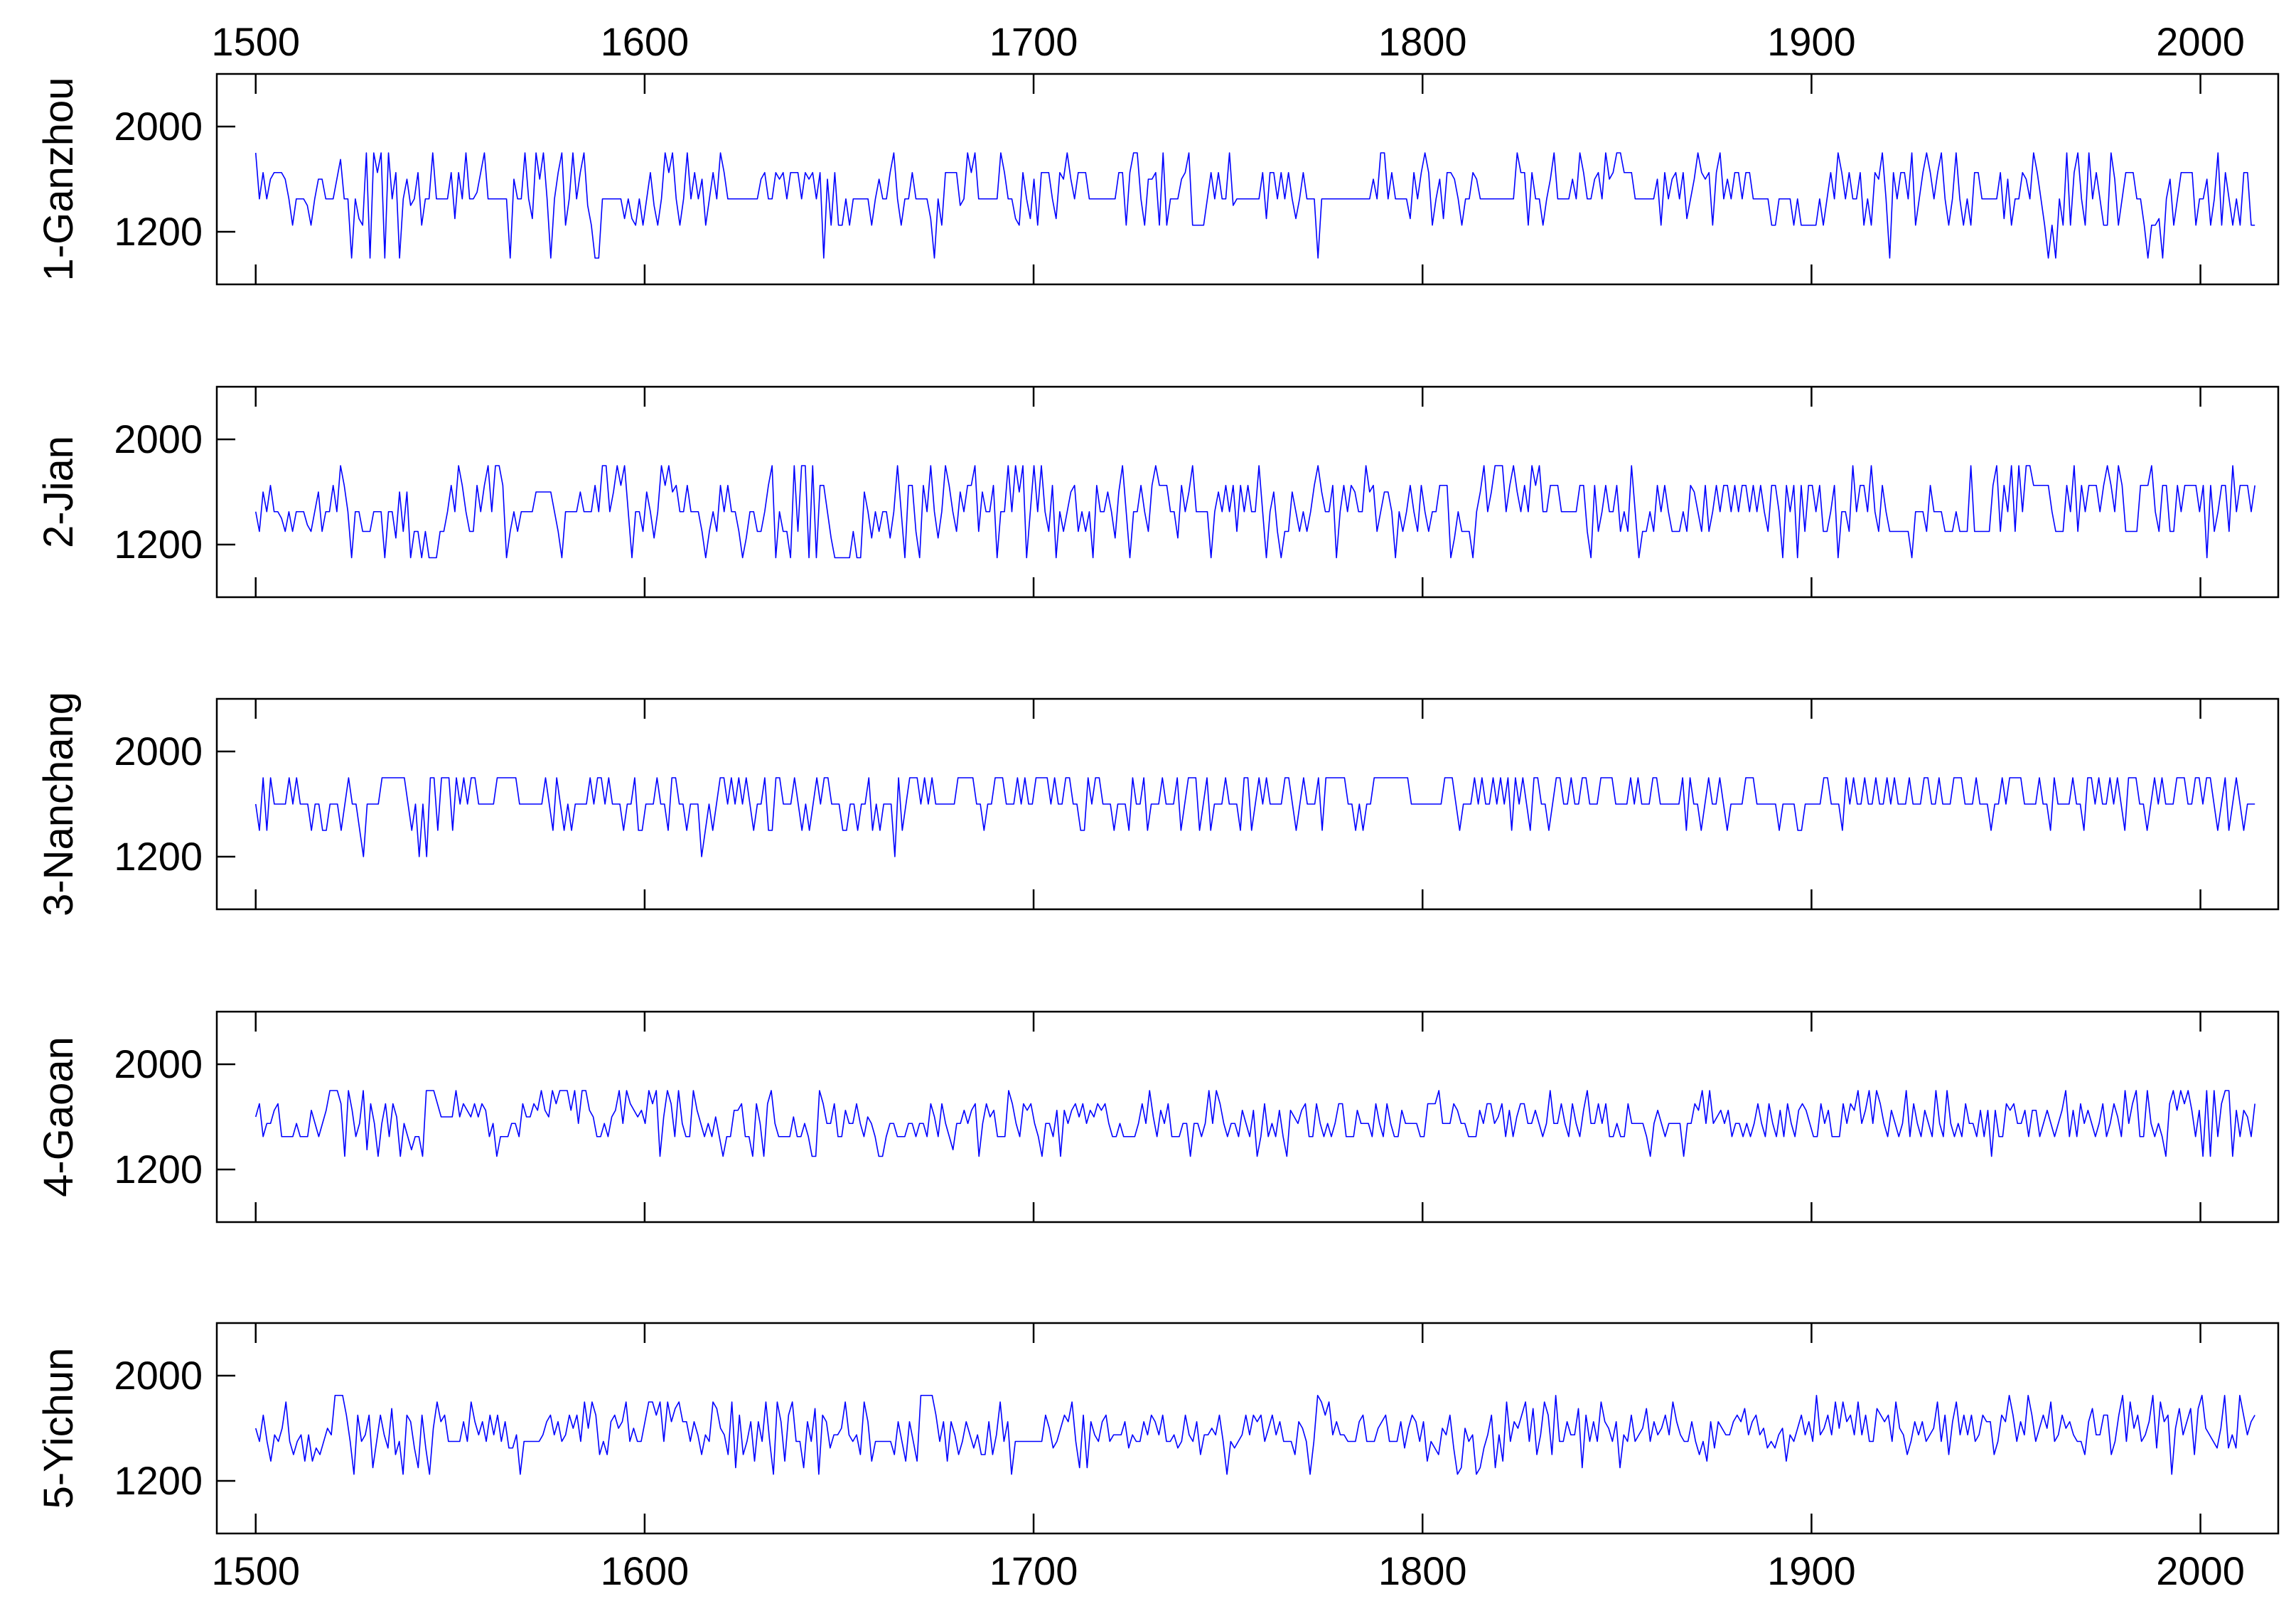 Image resolution: width=2296 pixels, height=1606 pixels. Describe the element at coordinates (645, 1570) in the screenshot. I see `x-tick-label-bottom: 1600` at that location.